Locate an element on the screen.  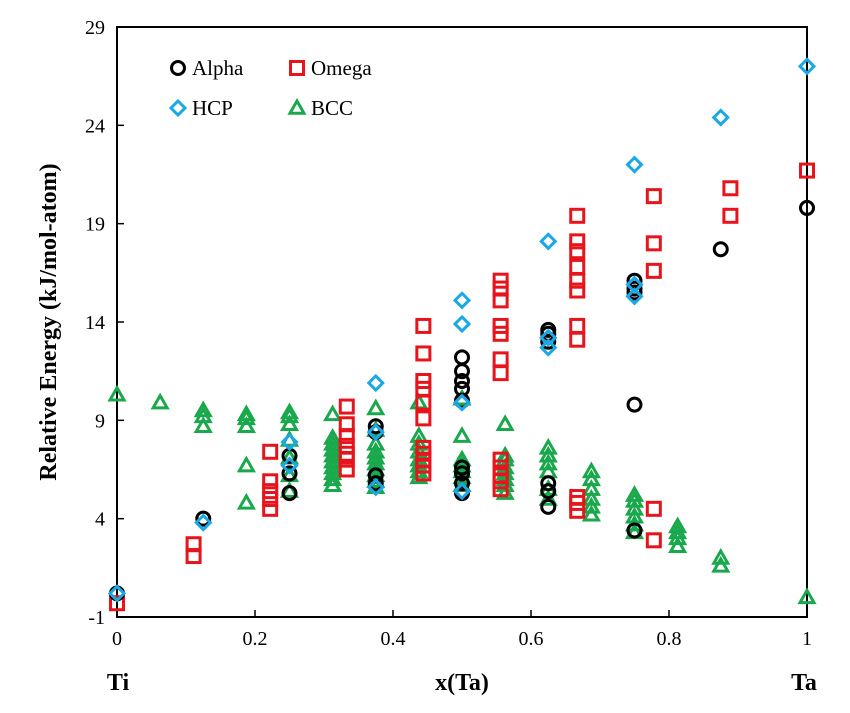
y-axis-title: Relative Energy (kJ/mol-atom) is located at coordinates (49, 321).